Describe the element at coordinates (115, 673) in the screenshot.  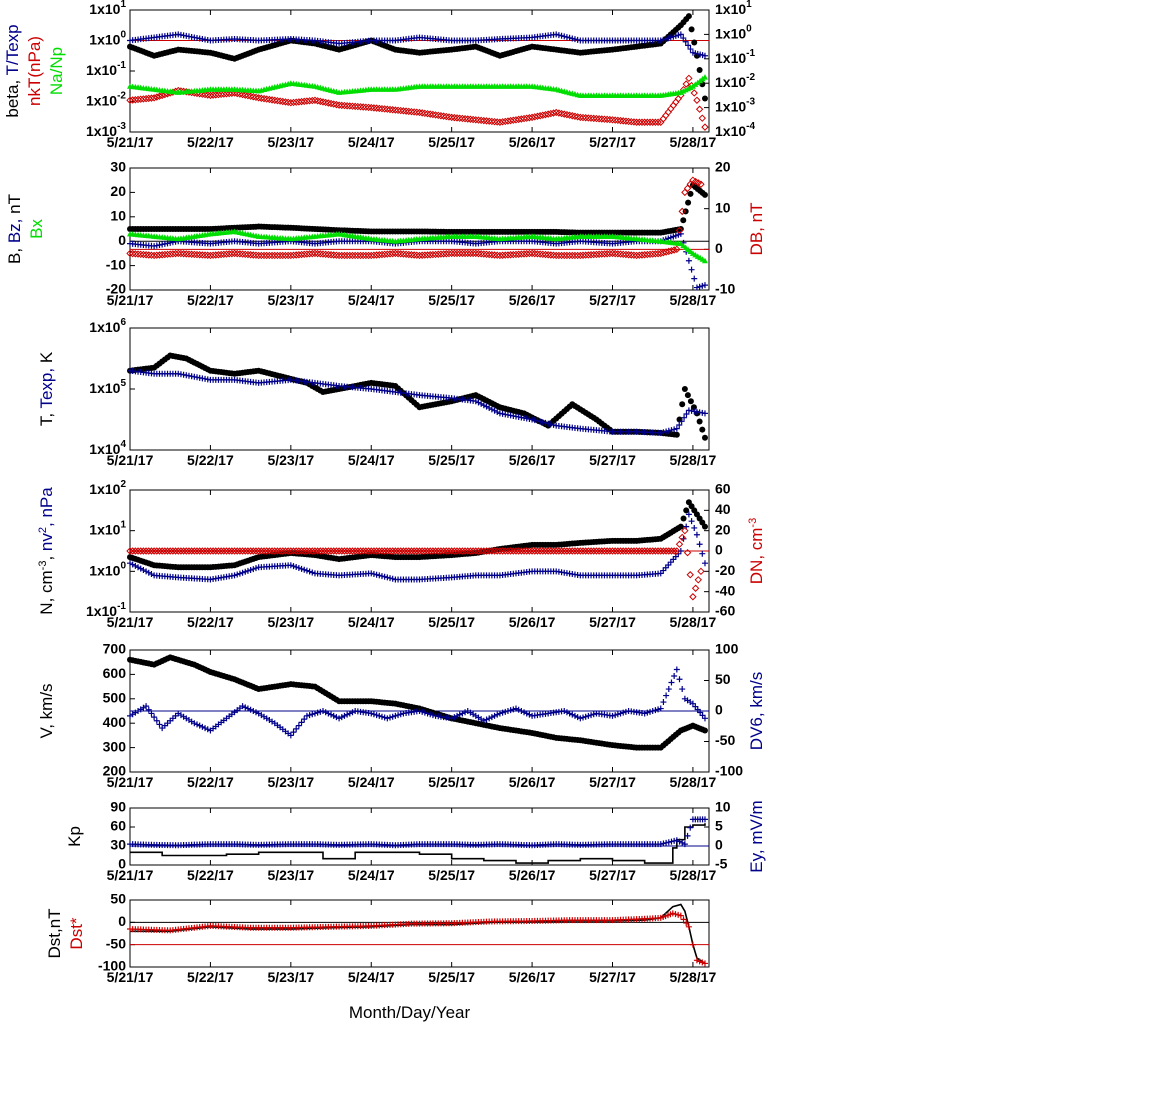
I see `y-left-tick-label: 600` at that location.